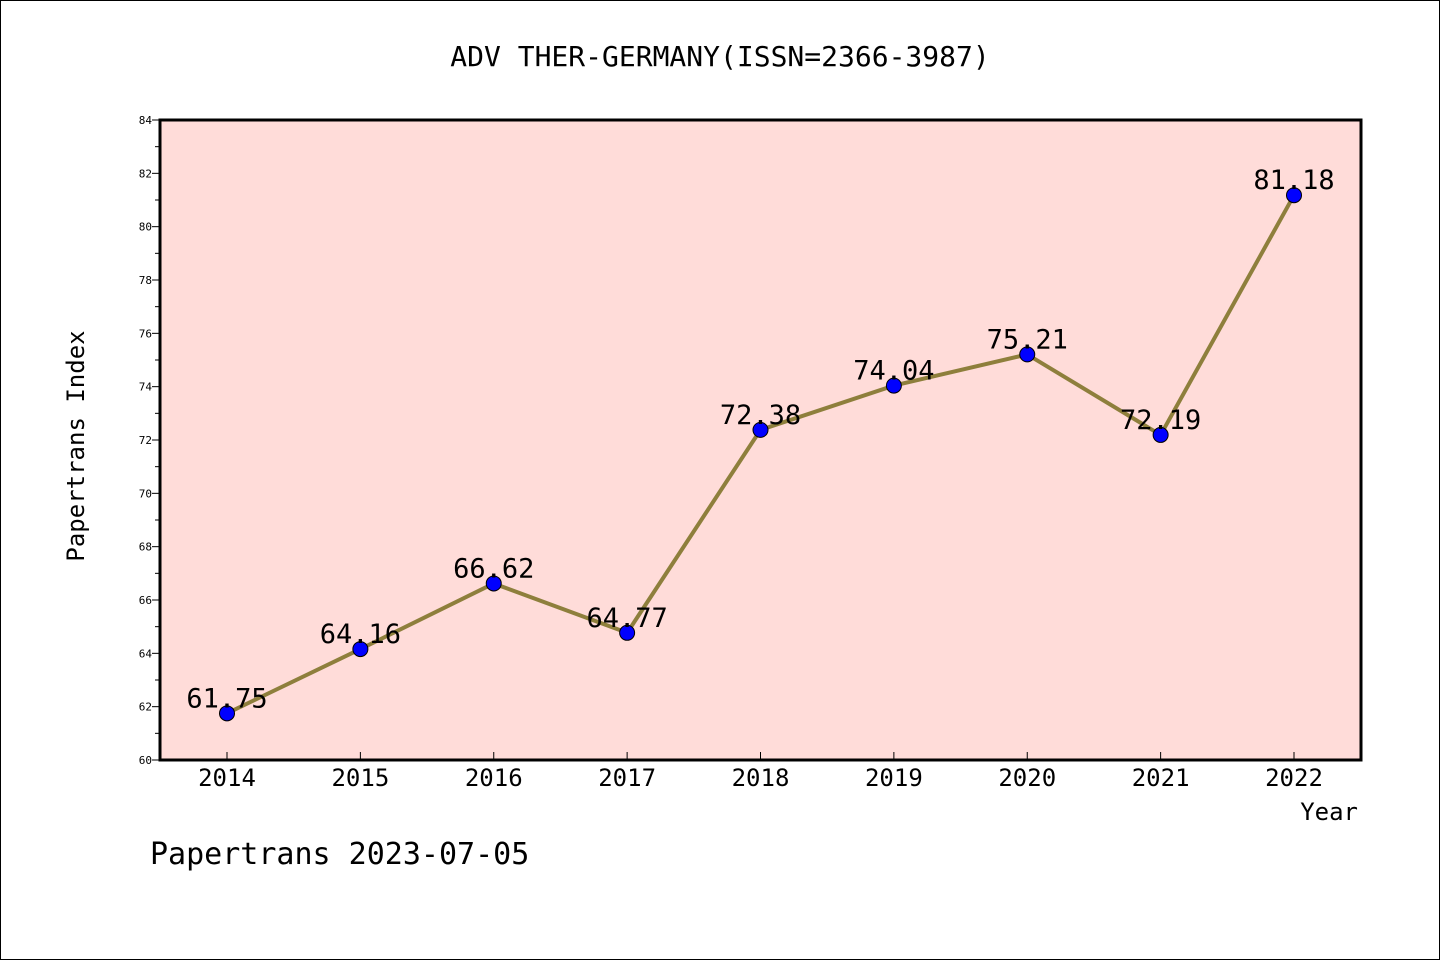  Describe the element at coordinates (145, 493) in the screenshot. I see `y-tick-label: 70` at that location.